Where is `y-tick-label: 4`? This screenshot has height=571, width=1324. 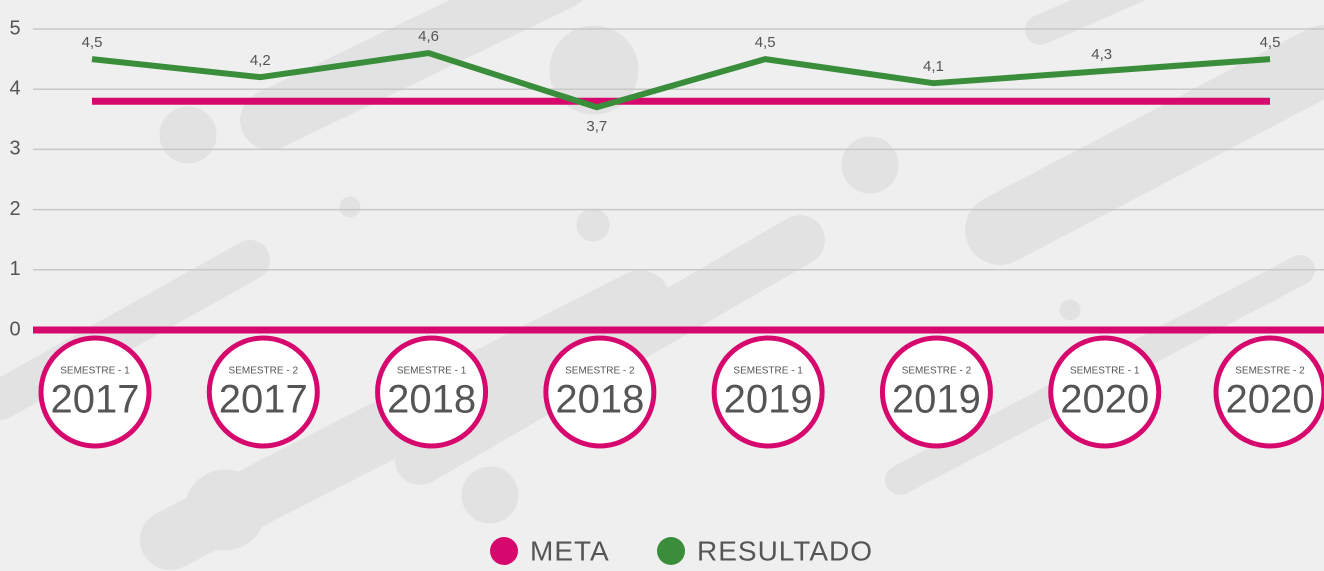 y-tick-label: 4 is located at coordinates (14, 88).